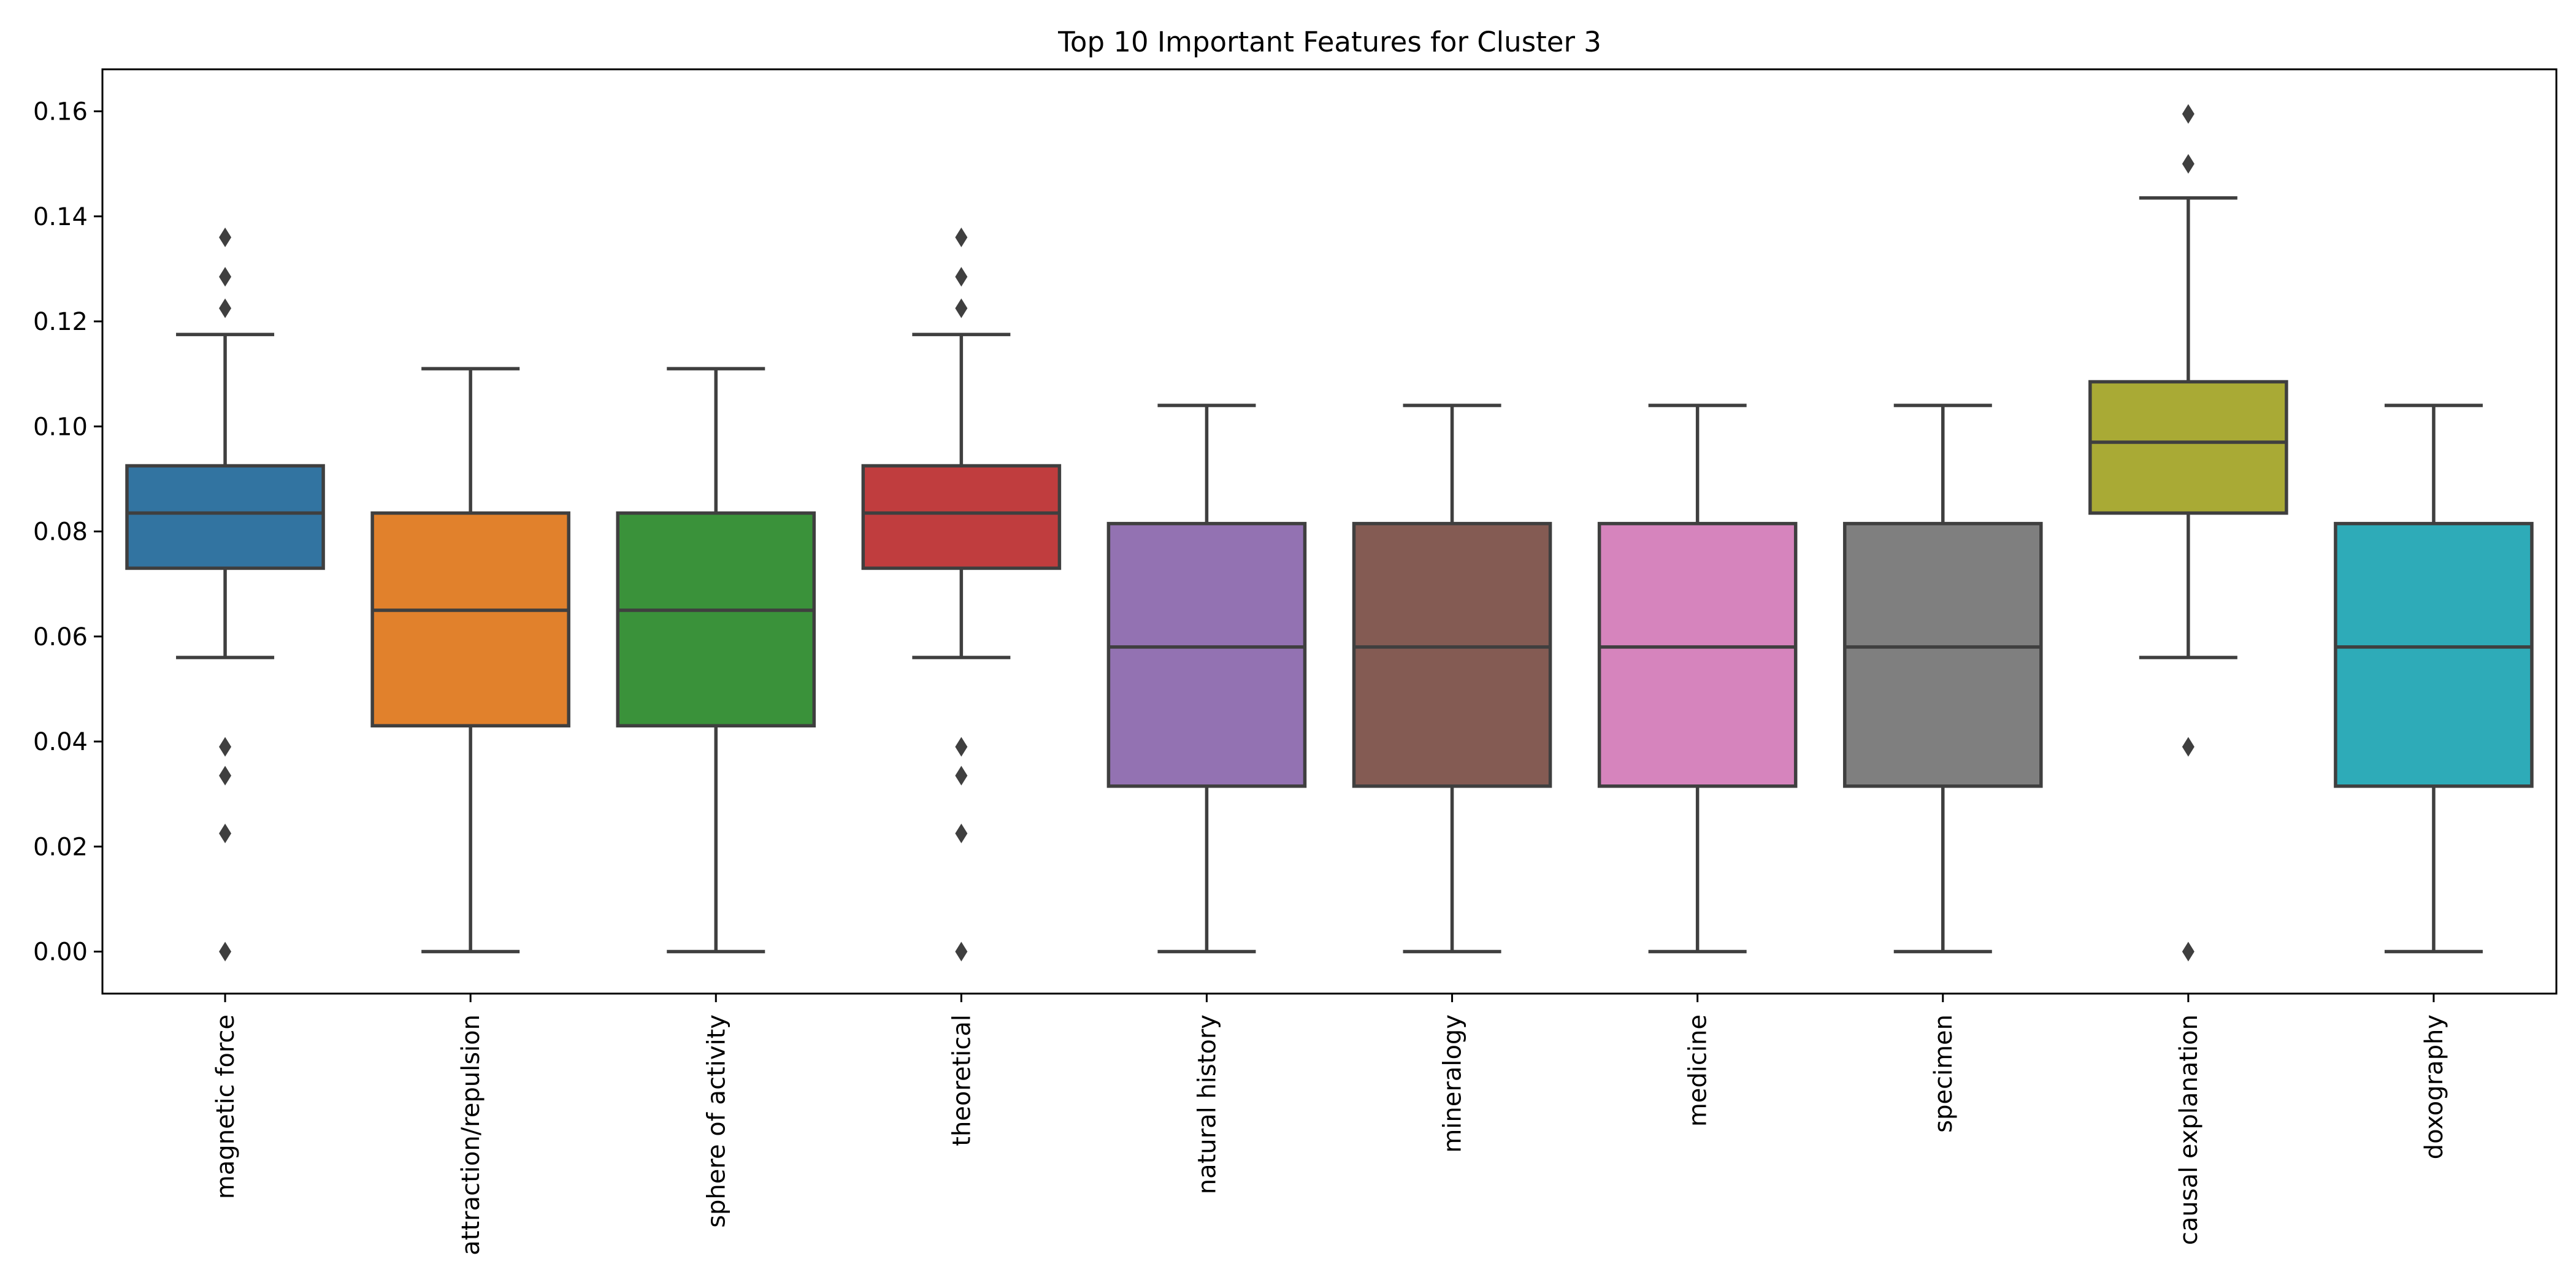 The height and width of the screenshot is (1288, 2576). Describe the element at coordinates (60, 217) in the screenshot. I see `y-tick-label: 0.14` at that location.